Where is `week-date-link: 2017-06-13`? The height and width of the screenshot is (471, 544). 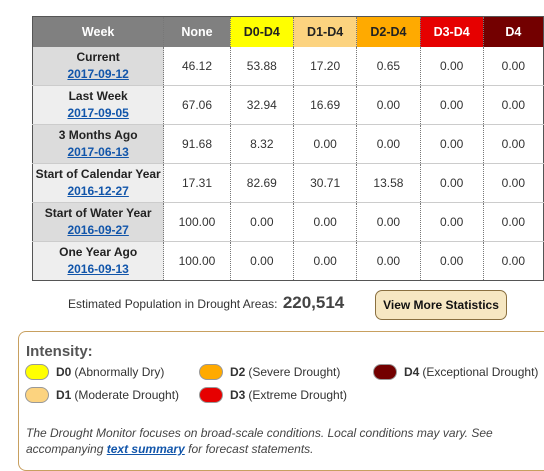 week-date-link: 2017-06-13 is located at coordinates (98, 152).